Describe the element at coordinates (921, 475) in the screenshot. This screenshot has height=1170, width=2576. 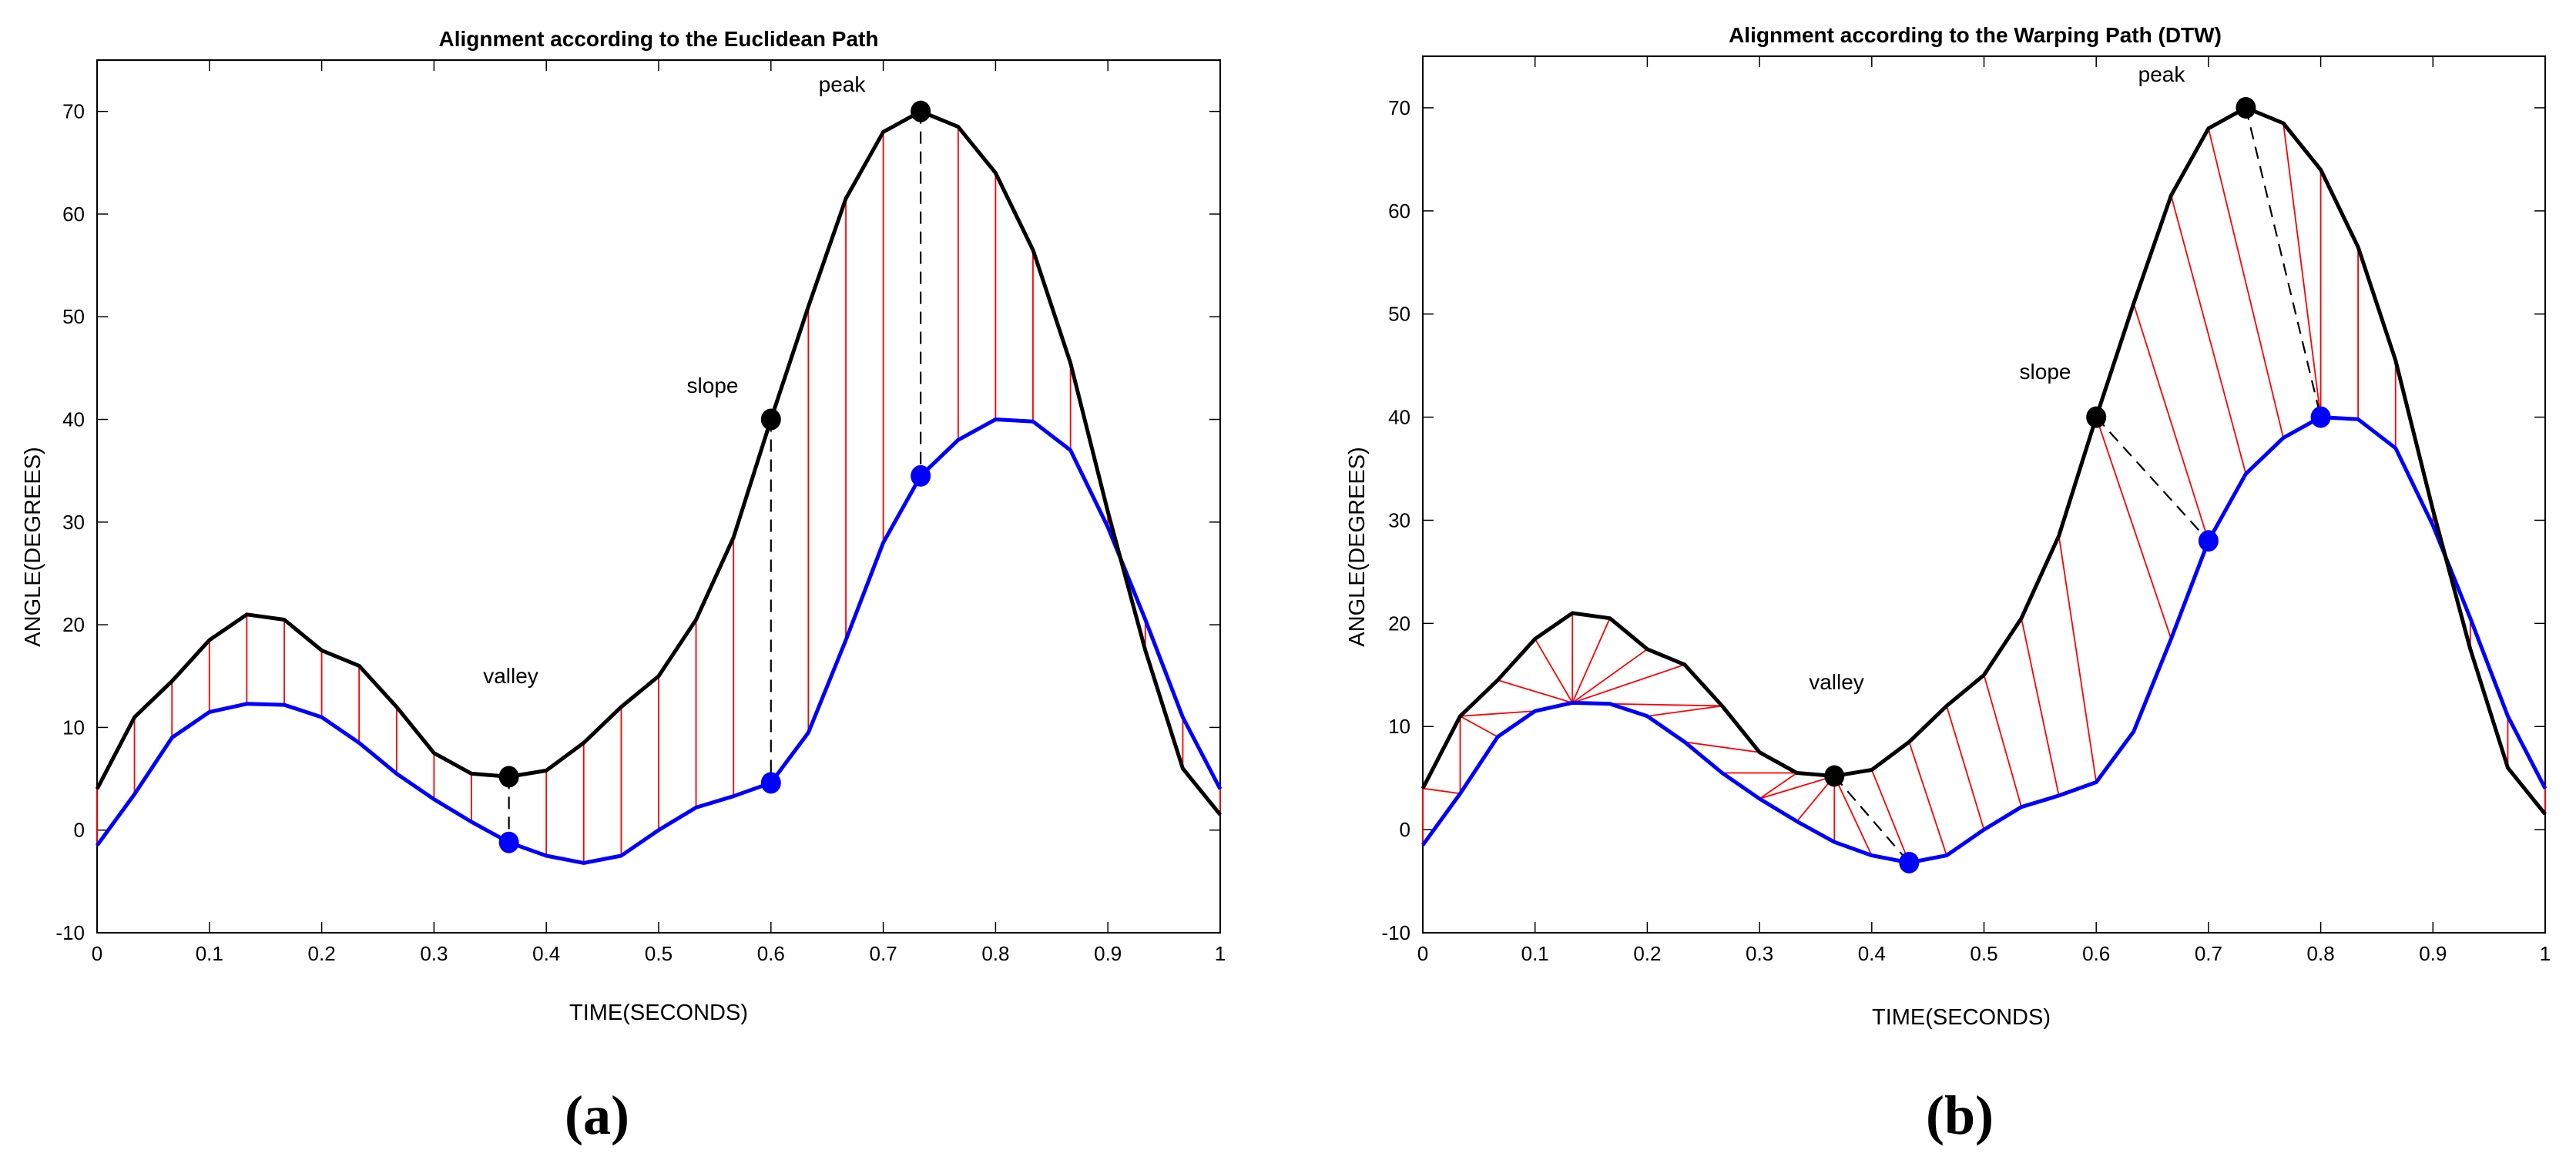
I see `chart-a-peak-query-point` at that location.